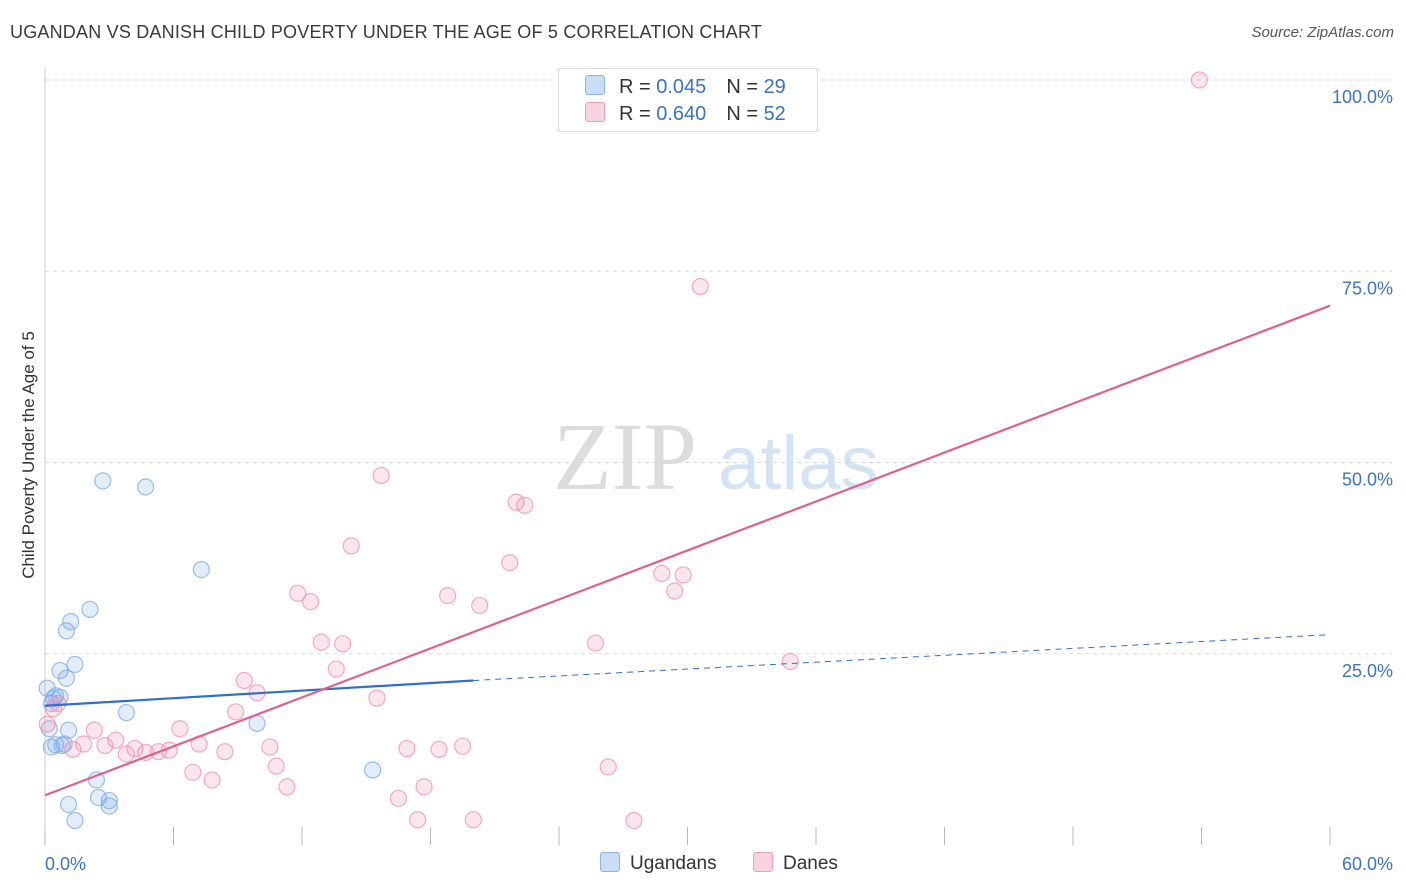  Describe the element at coordinates (610, 862) in the screenshot. I see `bottom-legend-swatch-ugandans` at that location.